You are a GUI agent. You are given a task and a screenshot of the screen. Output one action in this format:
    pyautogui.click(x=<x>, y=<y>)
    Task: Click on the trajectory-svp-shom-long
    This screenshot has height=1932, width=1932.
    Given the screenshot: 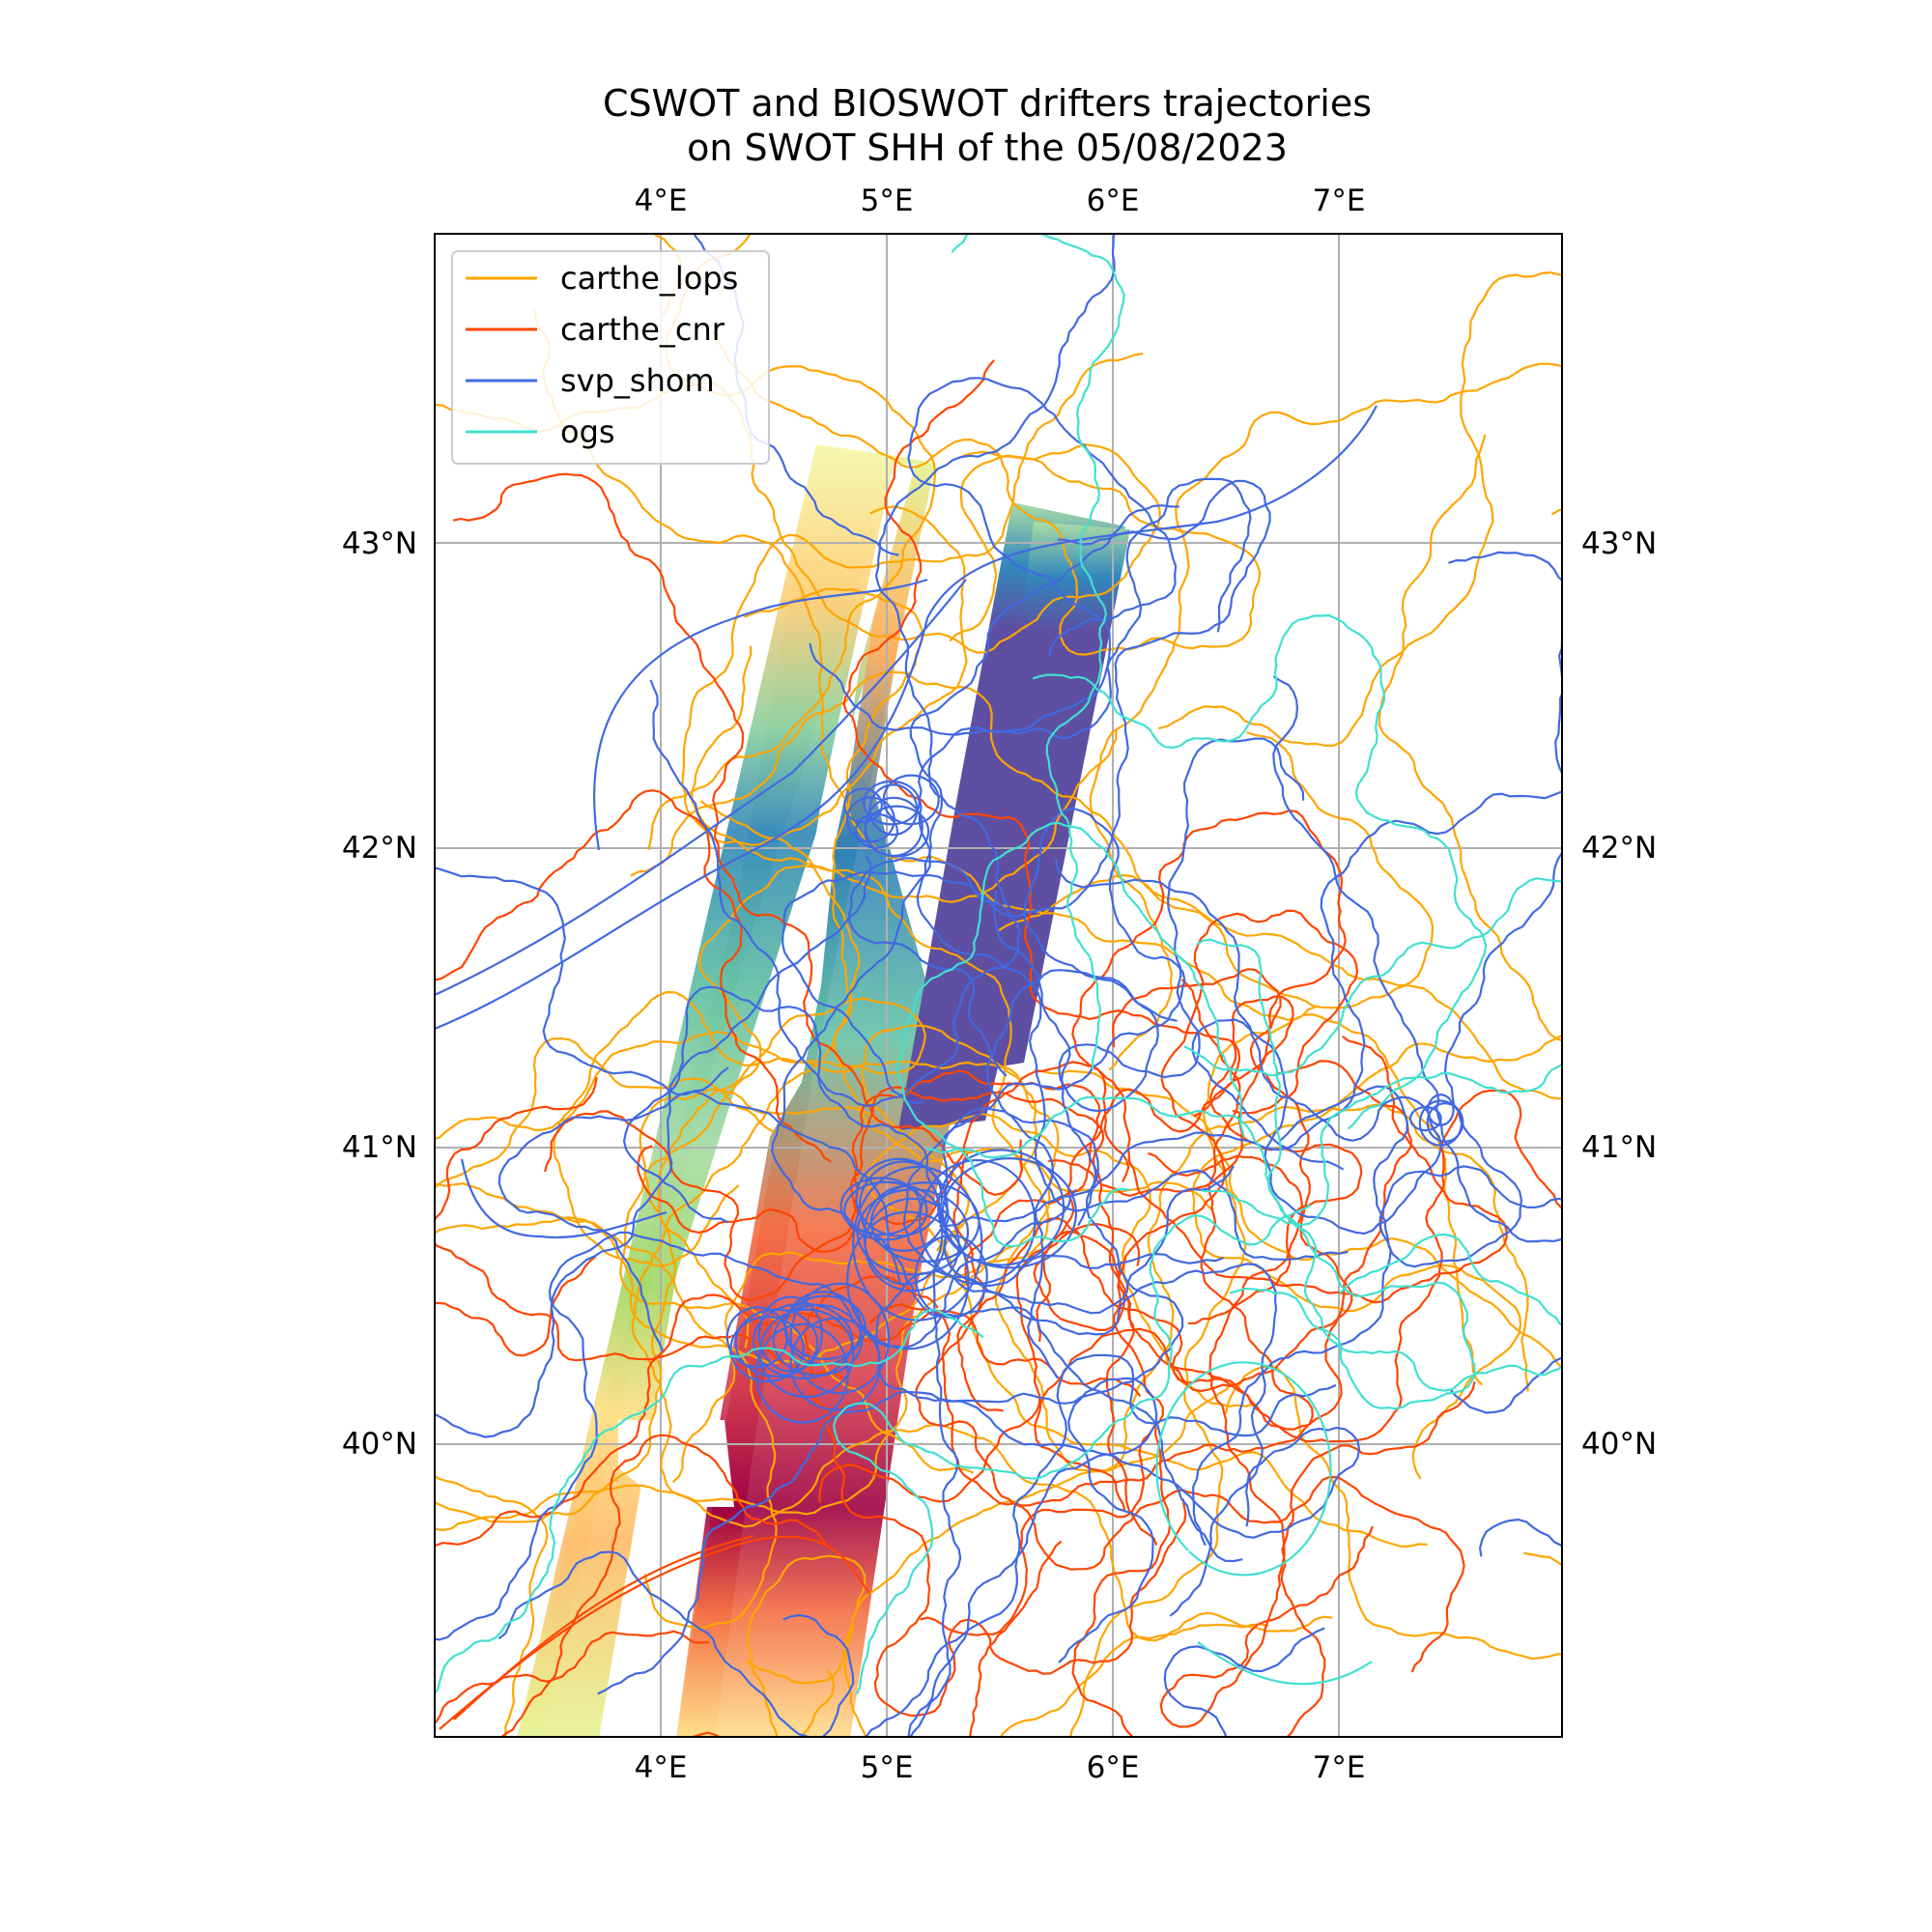 What is the action you would take?
    pyautogui.click(x=701, y=787)
    